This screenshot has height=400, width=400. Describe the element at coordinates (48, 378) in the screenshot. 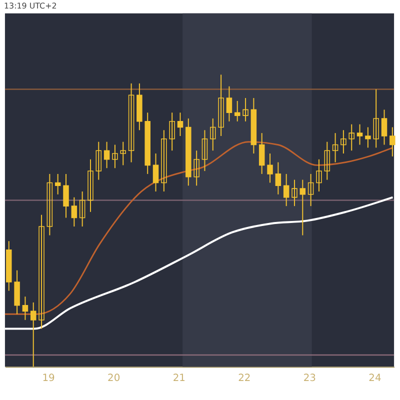

I see `x-tick-label: 19` at that location.